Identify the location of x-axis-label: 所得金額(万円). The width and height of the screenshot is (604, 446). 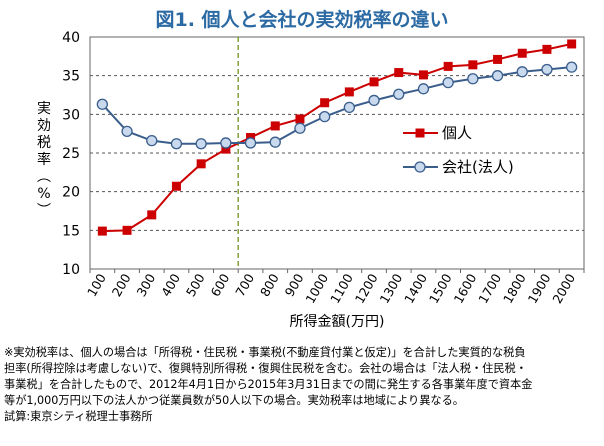
(337, 321).